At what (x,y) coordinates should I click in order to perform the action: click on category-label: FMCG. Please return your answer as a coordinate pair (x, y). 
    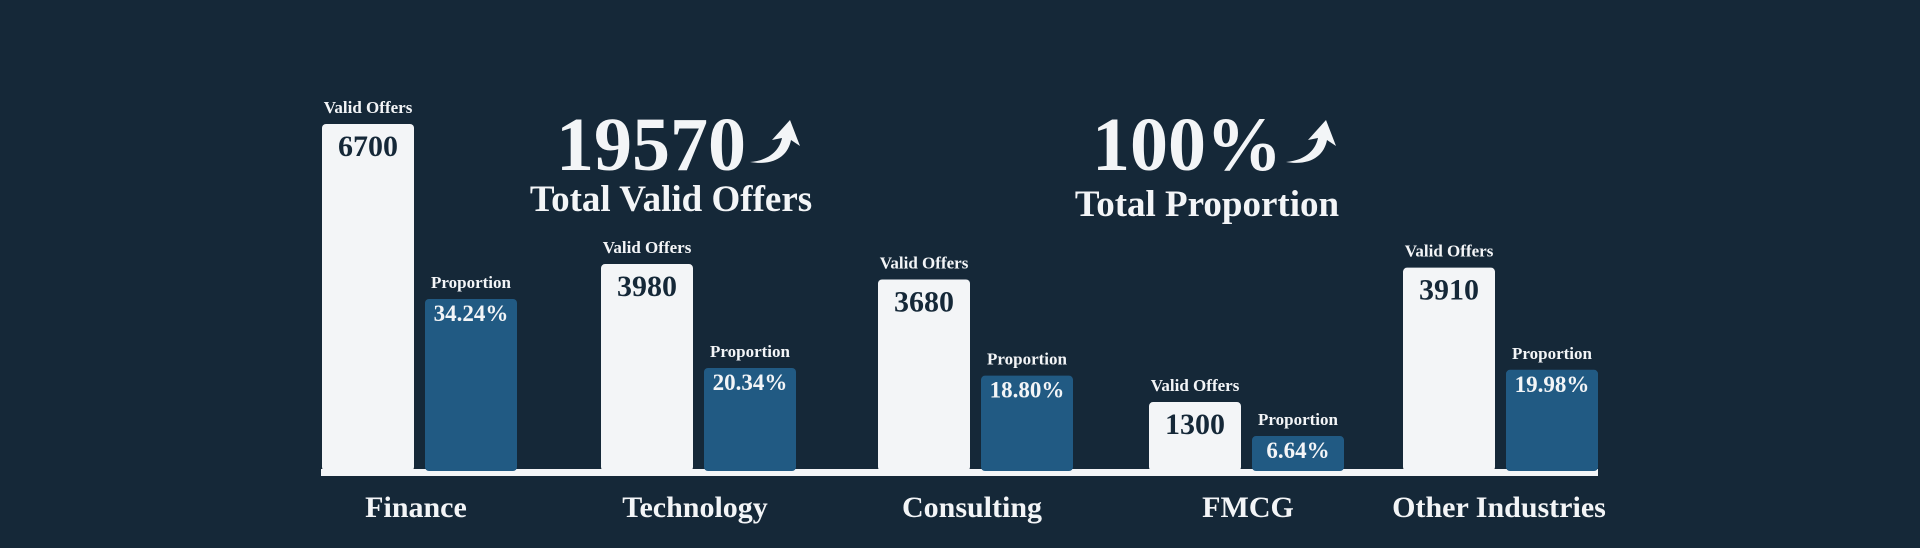
    Looking at the image, I should click on (1248, 507).